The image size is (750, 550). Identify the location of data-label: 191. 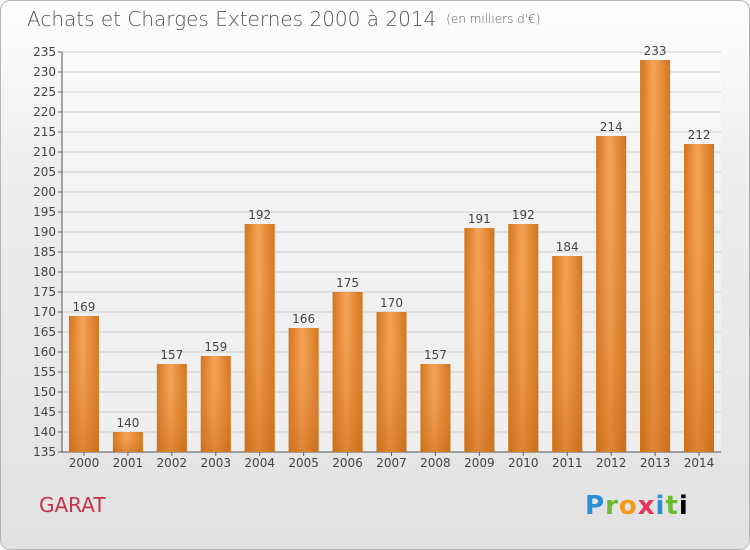
(479, 219).